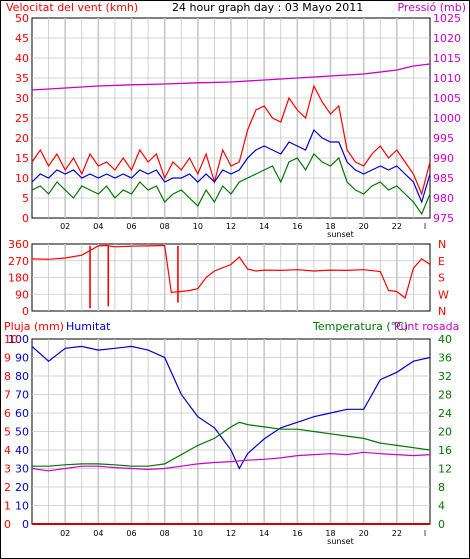  What do you see at coordinates (7, 432) in the screenshot?
I see `rain-y-tick: 5` at bounding box center [7, 432].